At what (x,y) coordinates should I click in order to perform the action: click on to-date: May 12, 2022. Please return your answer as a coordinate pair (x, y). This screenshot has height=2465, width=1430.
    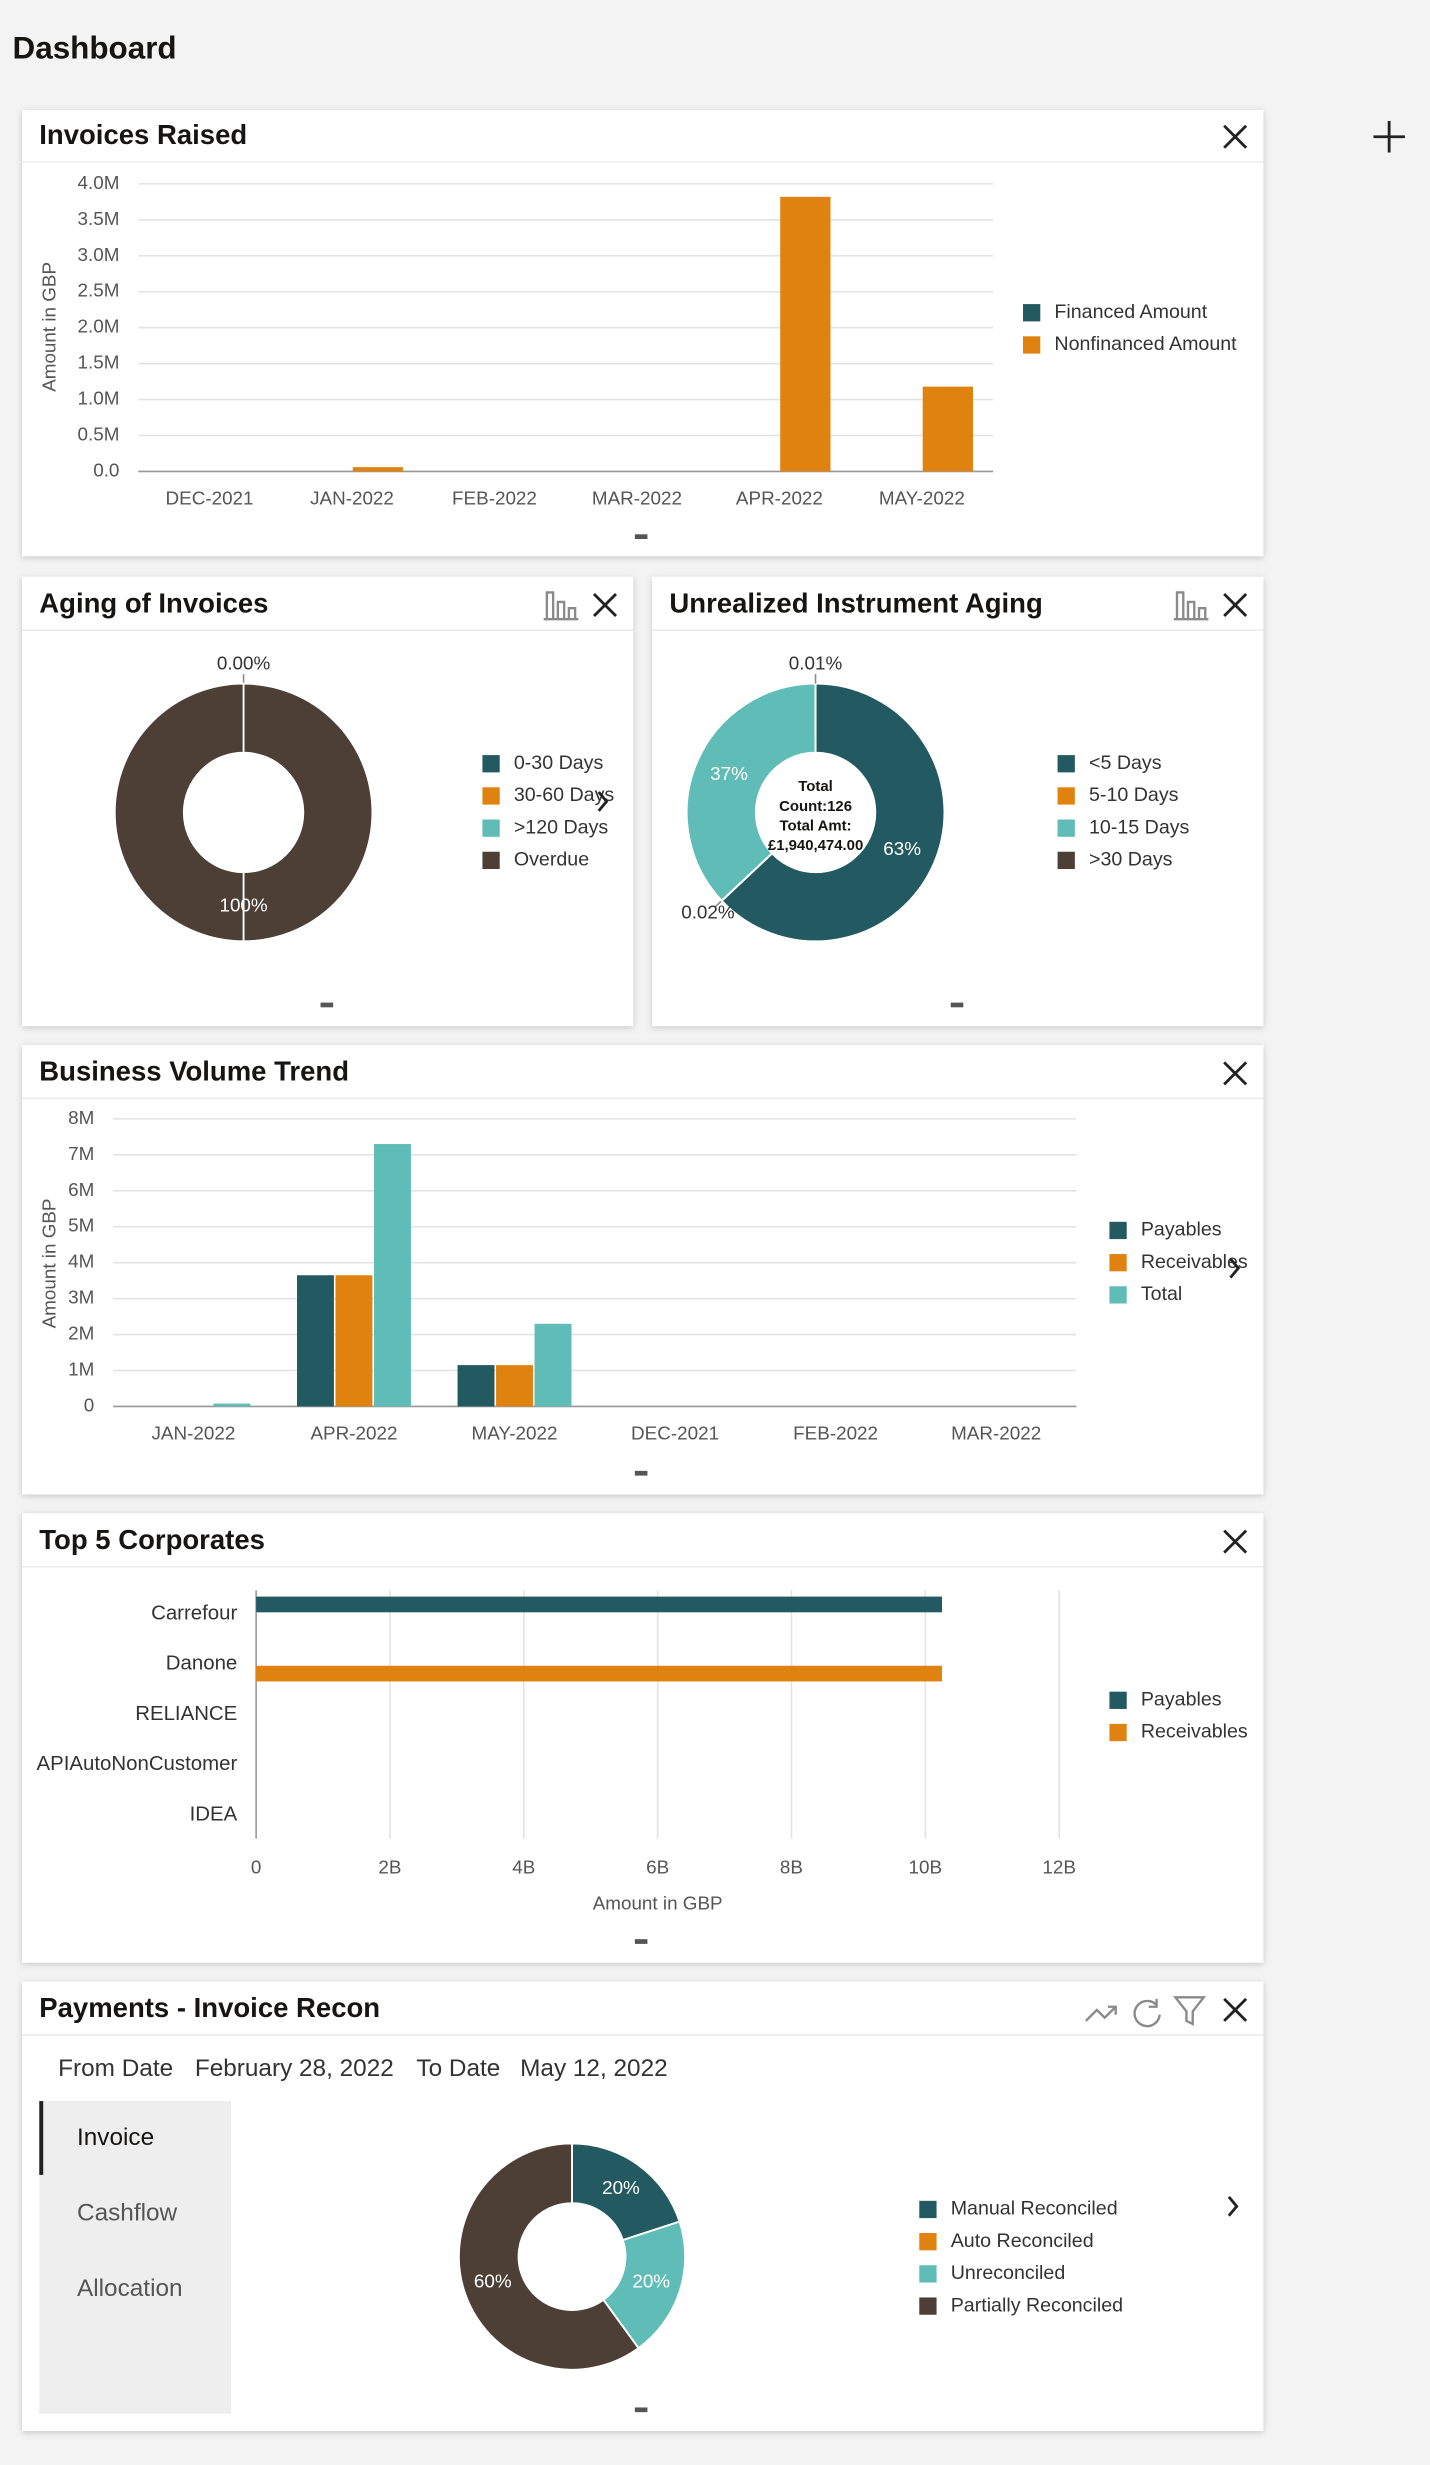
    Looking at the image, I should click on (594, 2068).